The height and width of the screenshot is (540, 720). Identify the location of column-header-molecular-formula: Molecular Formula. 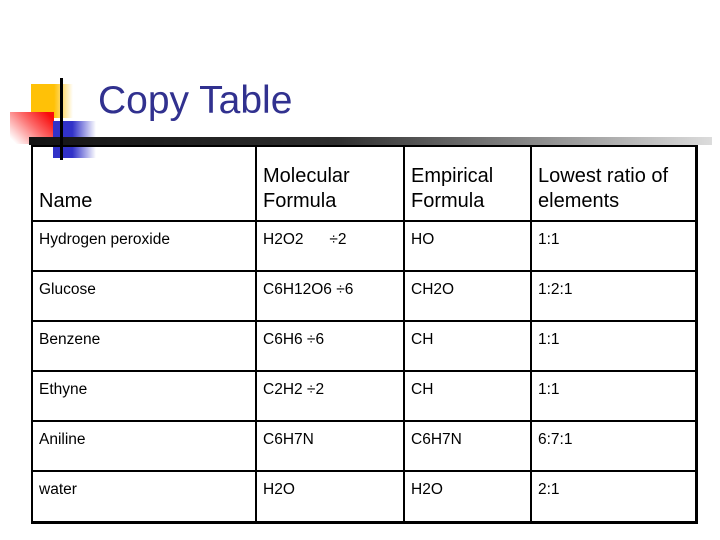
(330, 183).